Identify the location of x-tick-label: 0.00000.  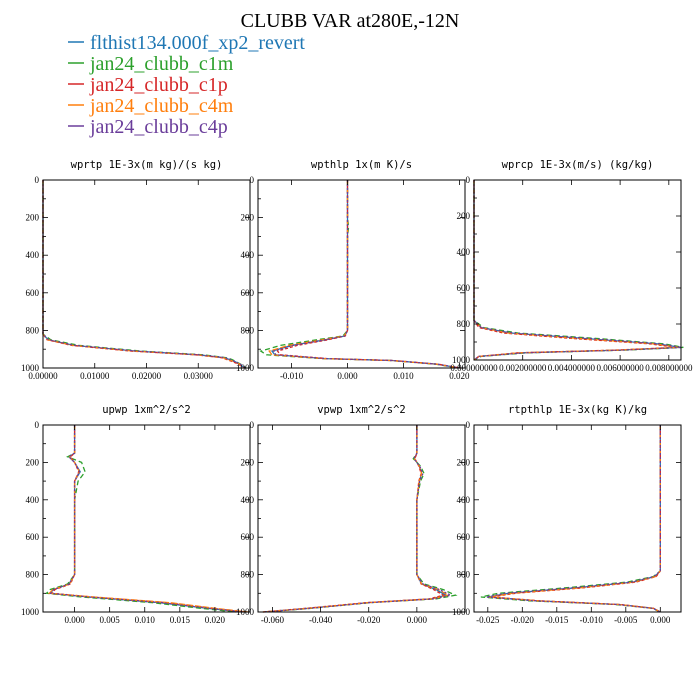
(43, 376).